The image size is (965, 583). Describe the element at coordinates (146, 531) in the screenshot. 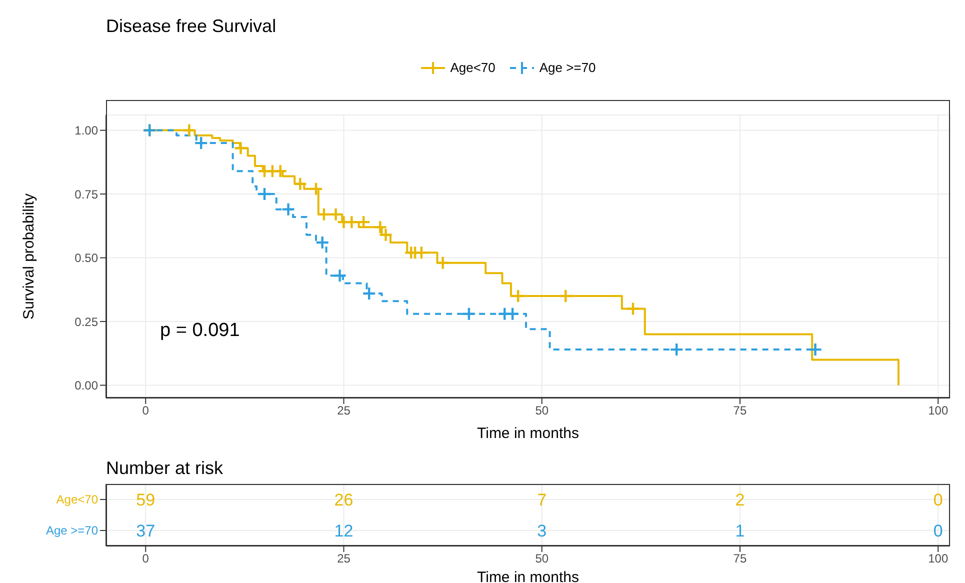

I see `data-label: 37` at that location.